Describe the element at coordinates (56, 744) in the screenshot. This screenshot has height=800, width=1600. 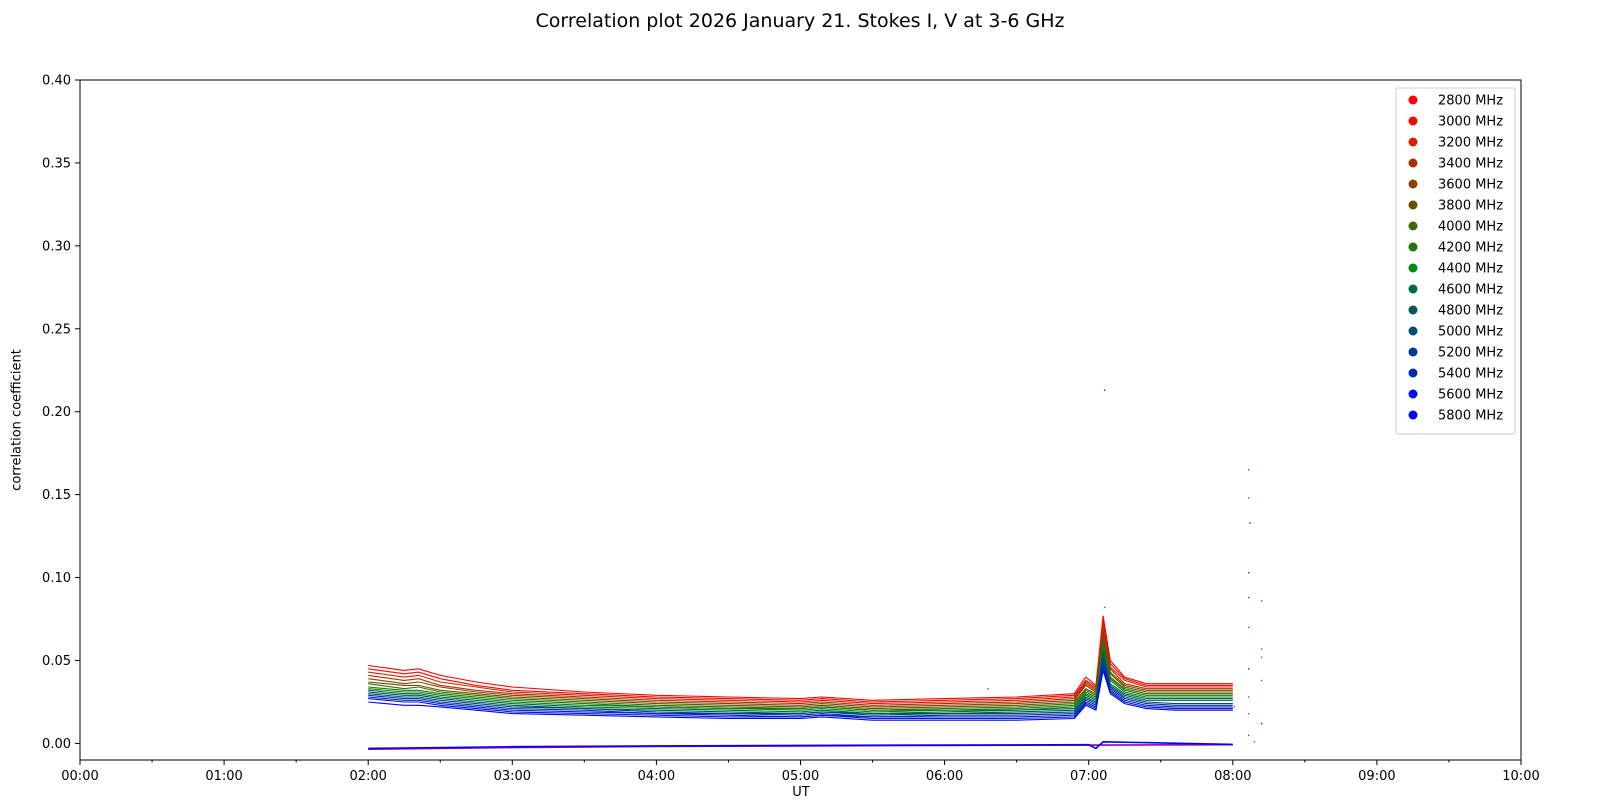
I see `y-tick-label: 0.00` at that location.